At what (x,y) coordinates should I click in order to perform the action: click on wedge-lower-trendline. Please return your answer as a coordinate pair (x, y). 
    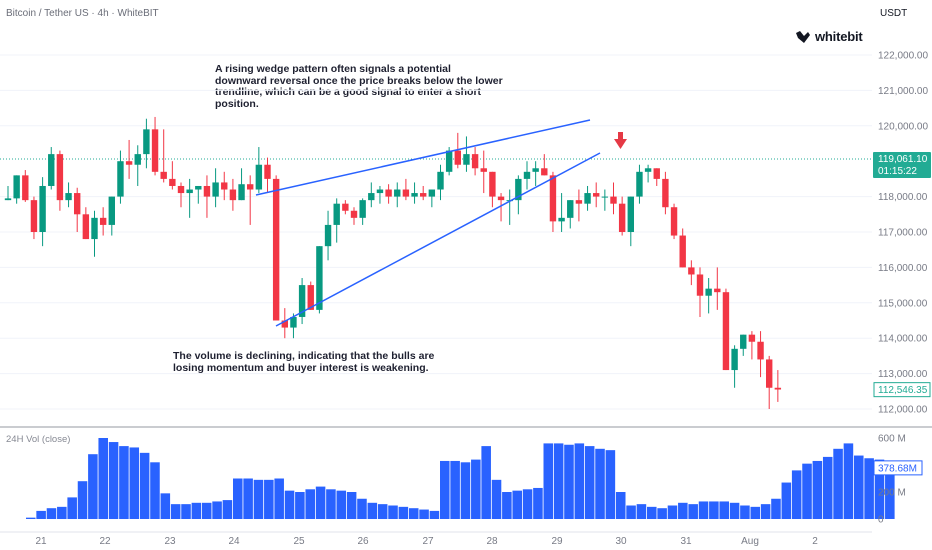
    Looking at the image, I should click on (438, 239).